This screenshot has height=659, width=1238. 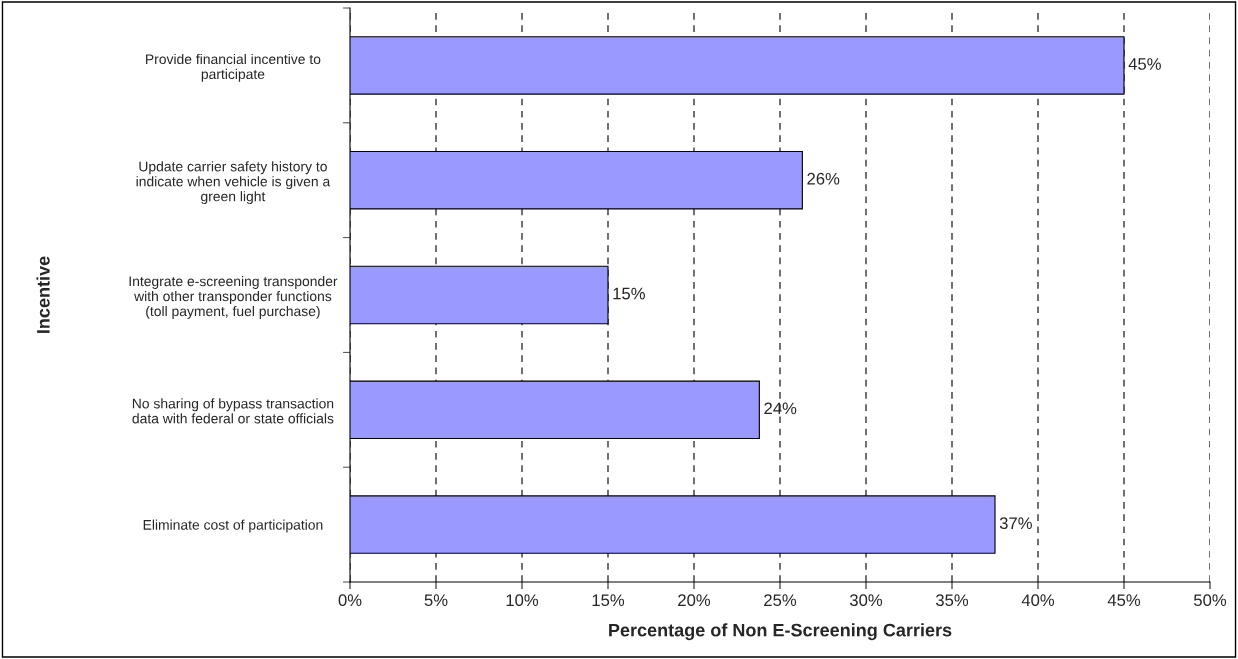 What do you see at coordinates (780, 600) in the screenshot?
I see `x-tick-label: 25%` at bounding box center [780, 600].